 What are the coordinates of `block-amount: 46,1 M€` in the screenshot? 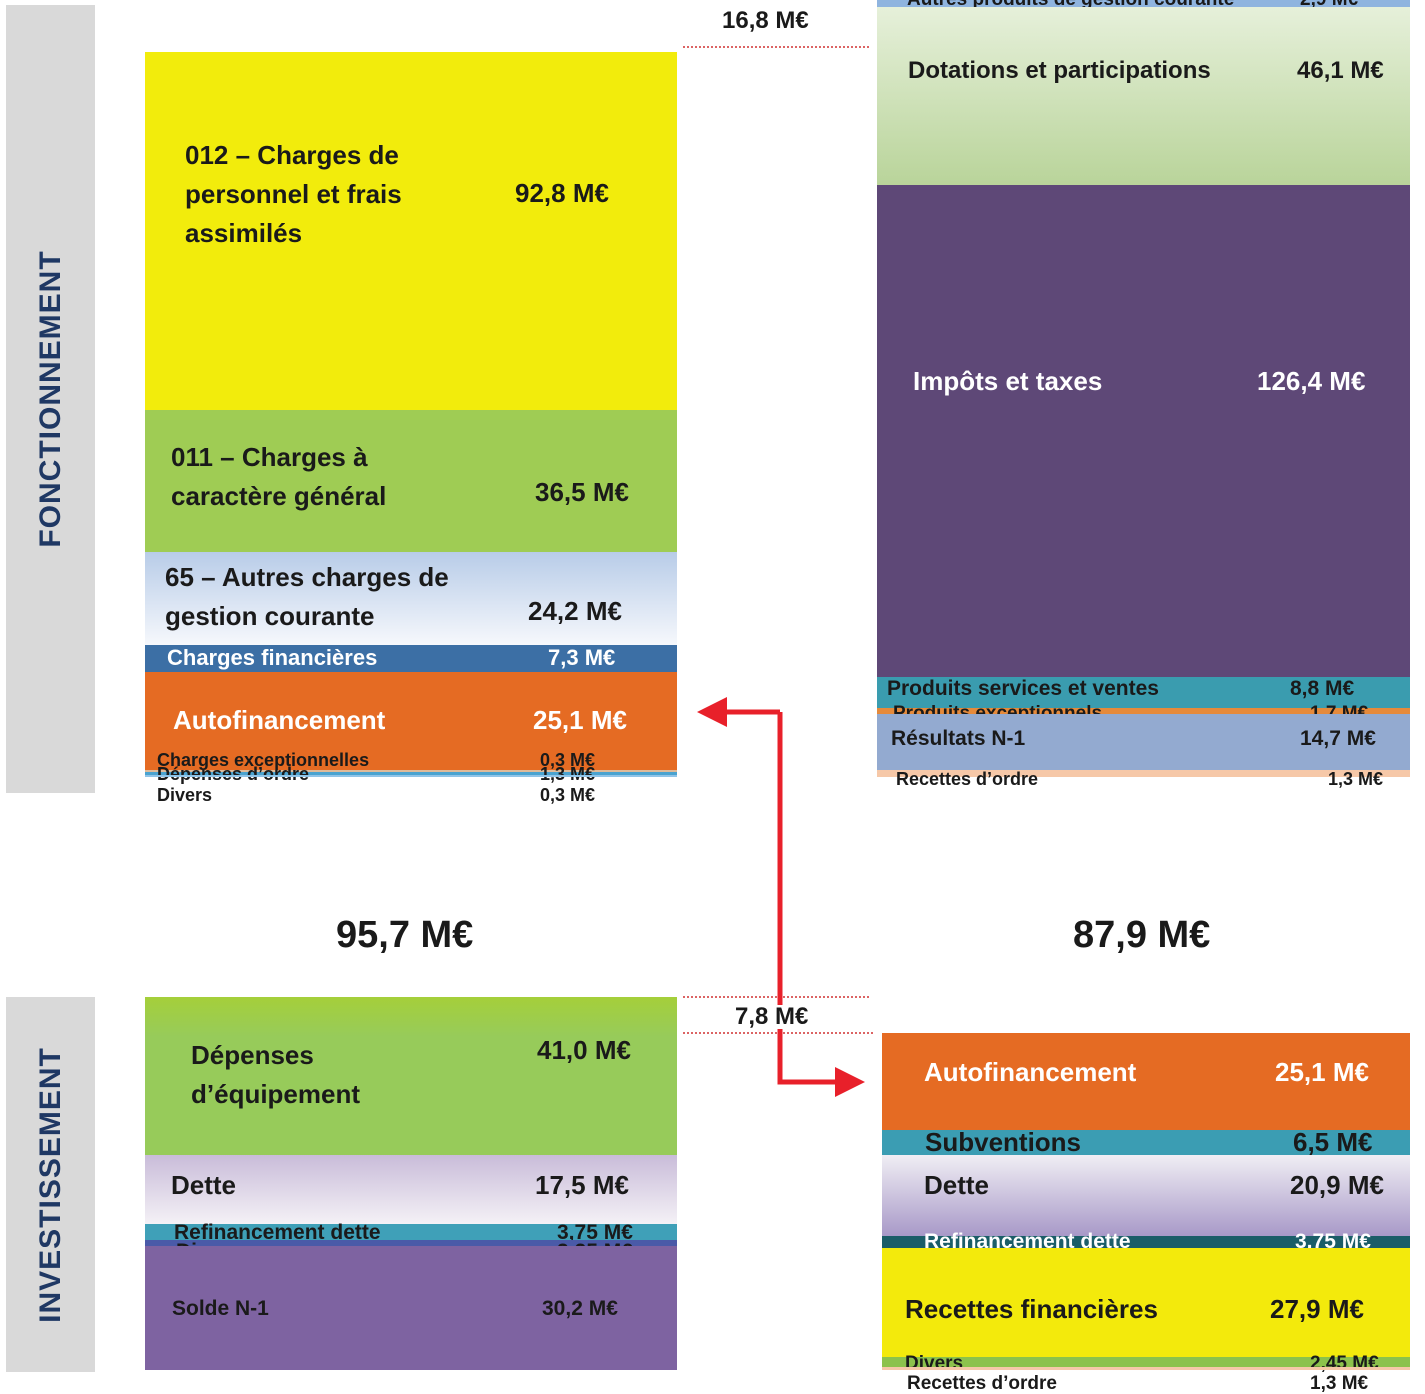 It's located at (1340, 70).